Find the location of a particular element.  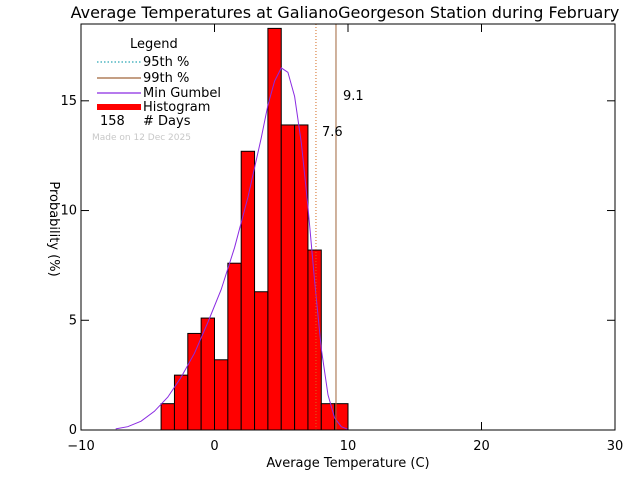

y-axis-label: Probability (%) is located at coordinates (53, 228).